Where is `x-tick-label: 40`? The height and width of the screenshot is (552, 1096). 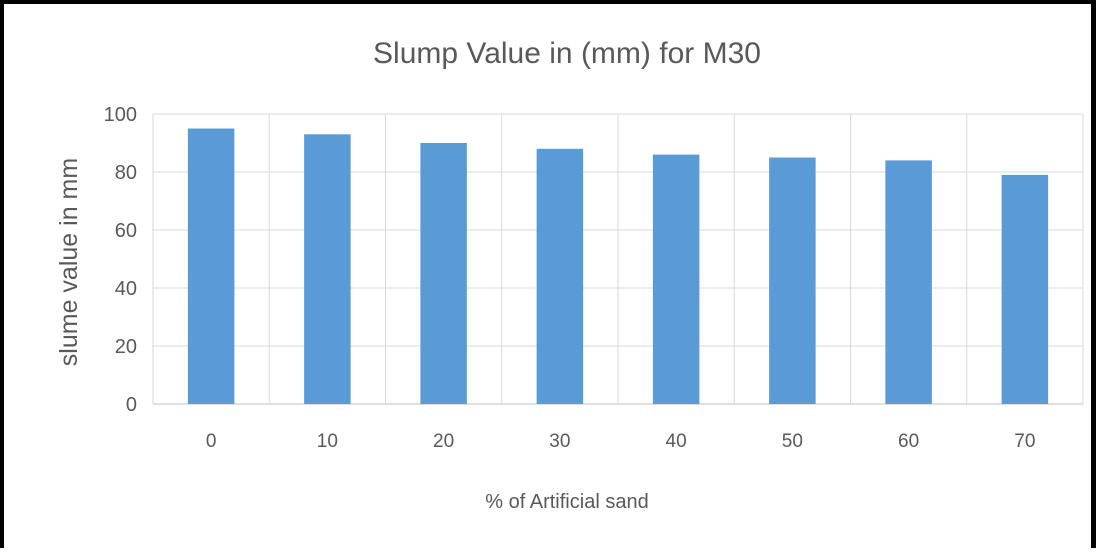
x-tick-label: 40 is located at coordinates (676, 441).